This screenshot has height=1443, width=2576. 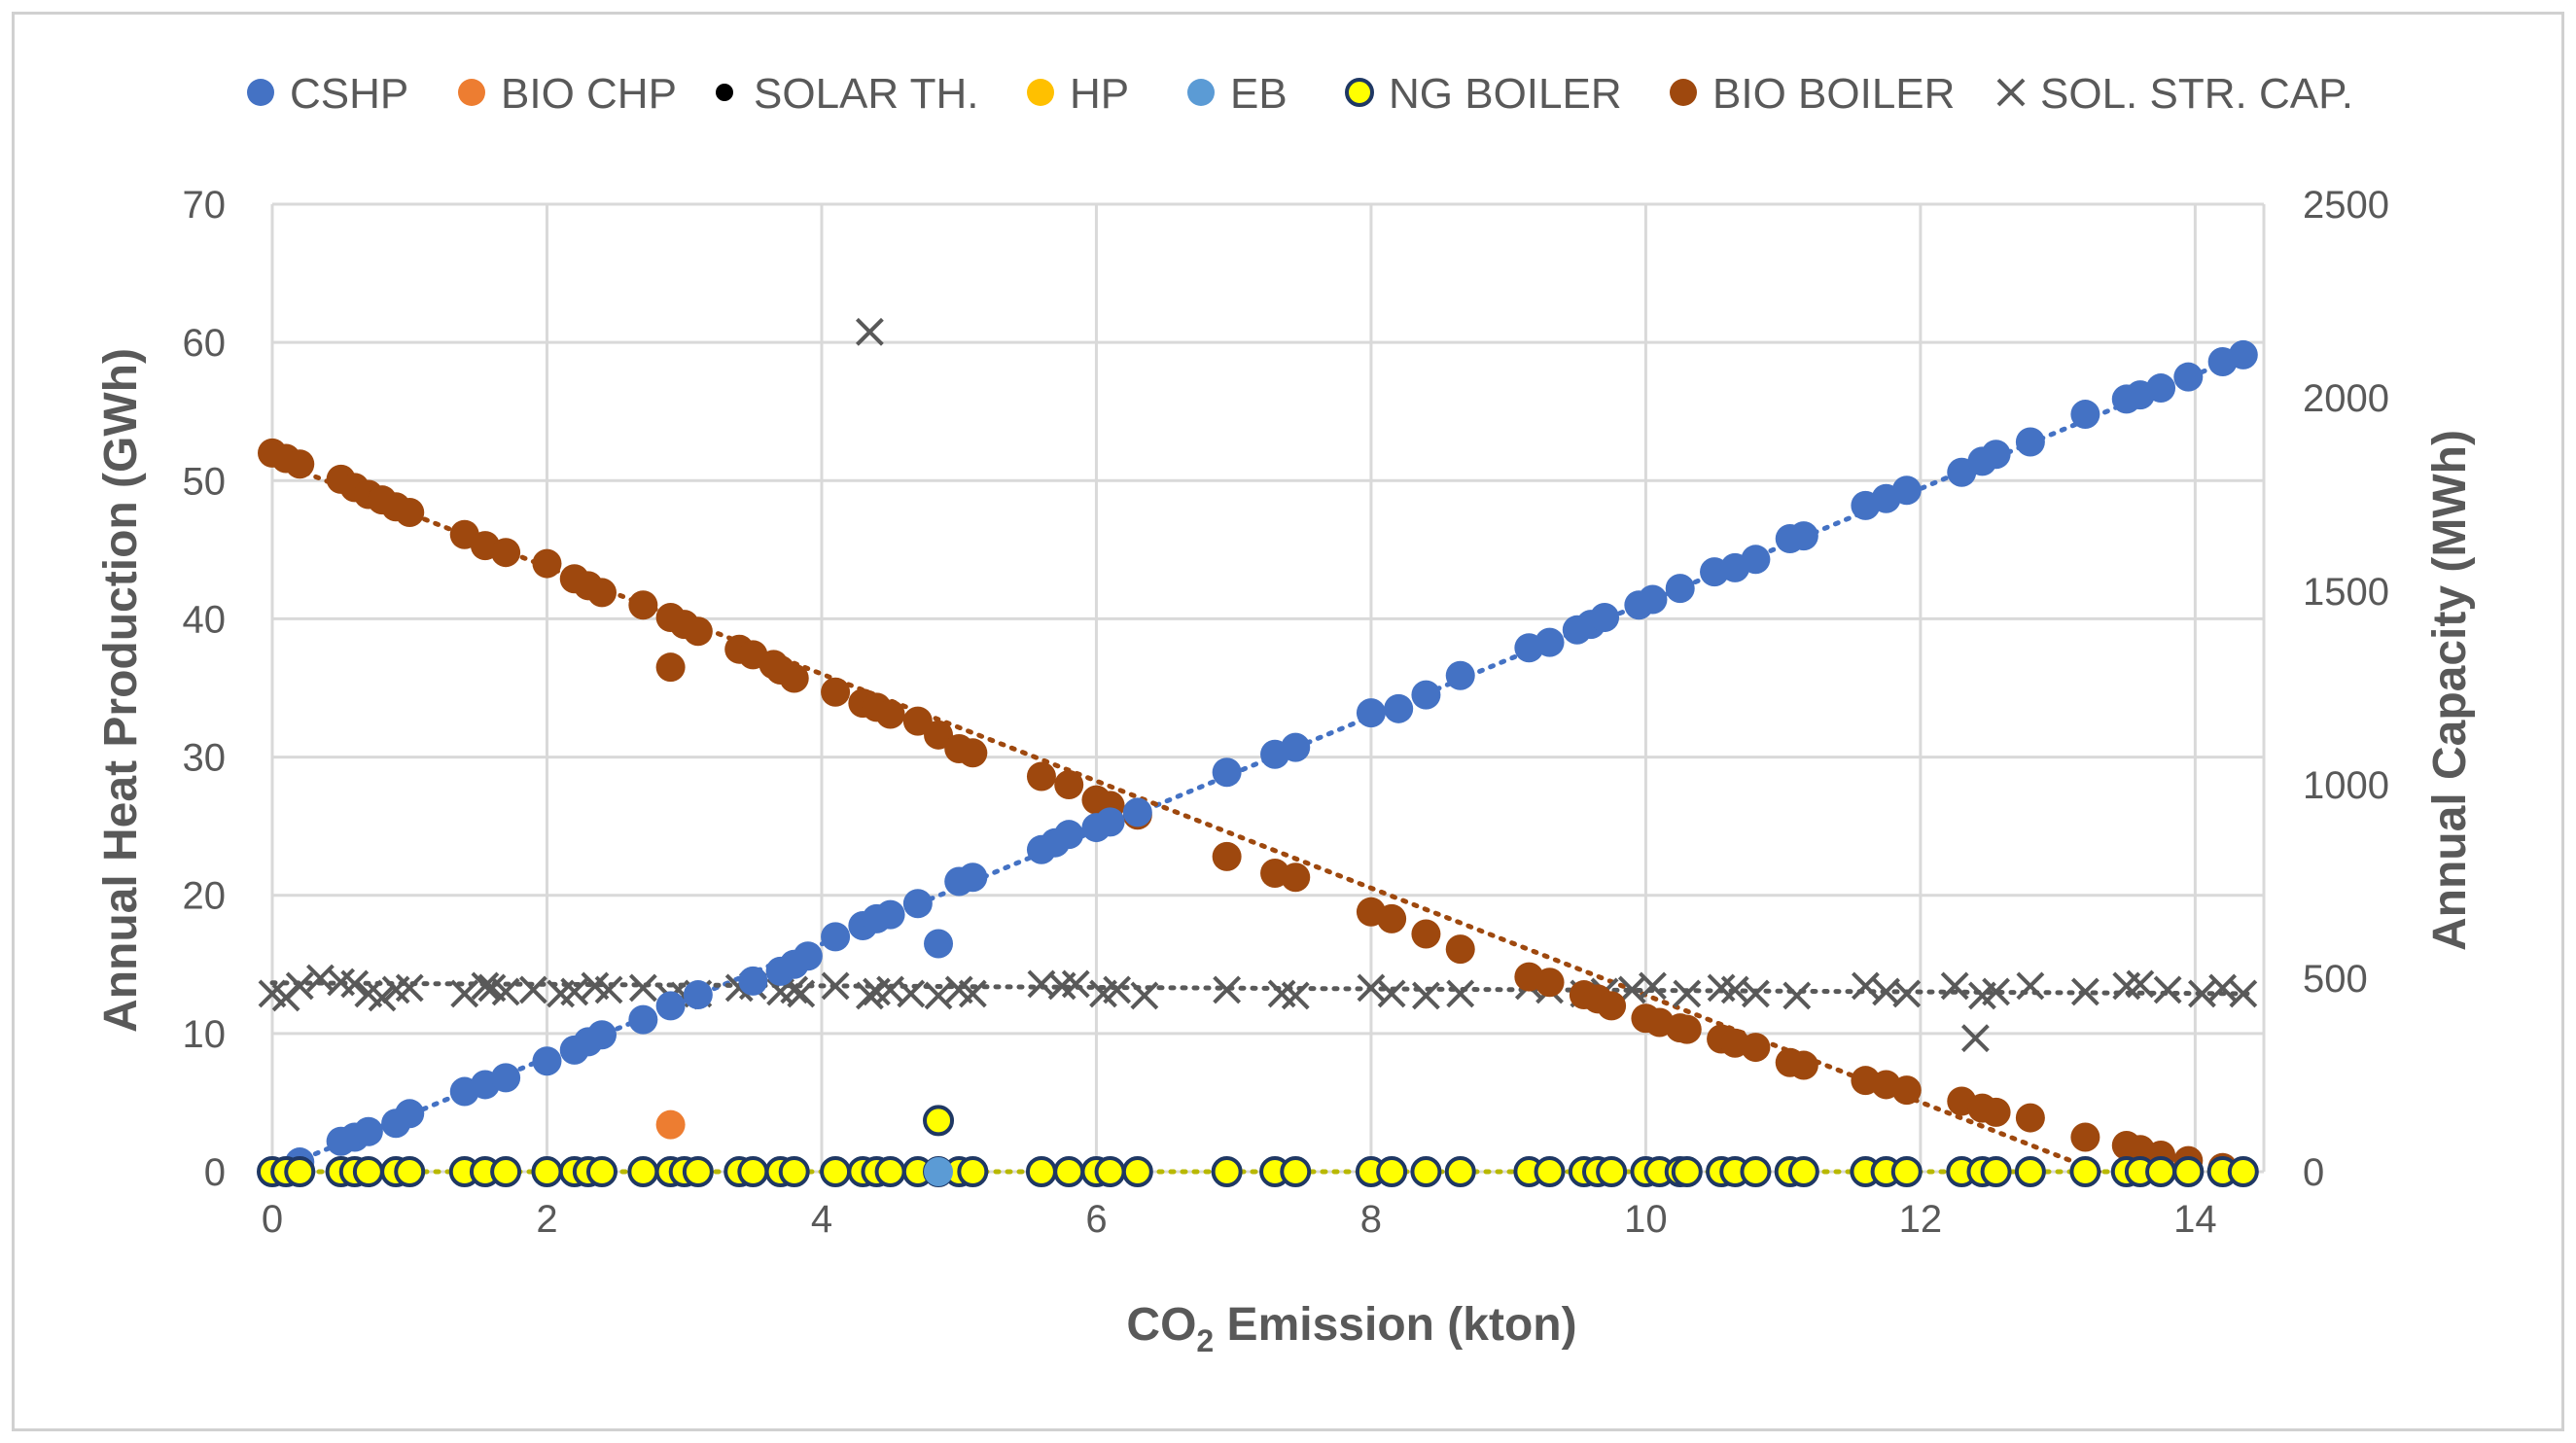 What do you see at coordinates (725, 92) in the screenshot?
I see `legend-marker-solar-th` at bounding box center [725, 92].